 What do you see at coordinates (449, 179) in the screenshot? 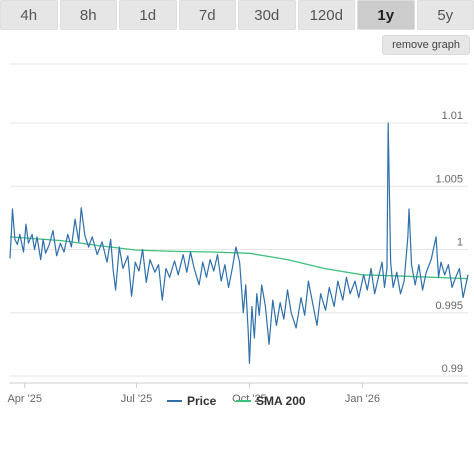
I see `y-tick-label: 1.005` at bounding box center [449, 179].